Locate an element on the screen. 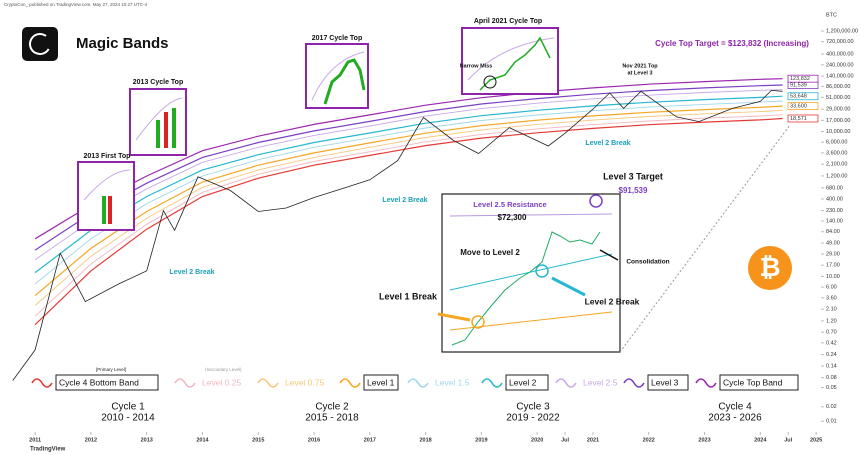 The width and height of the screenshot is (860, 455). annotation: 2017 Cycle Top is located at coordinates (337, 38).